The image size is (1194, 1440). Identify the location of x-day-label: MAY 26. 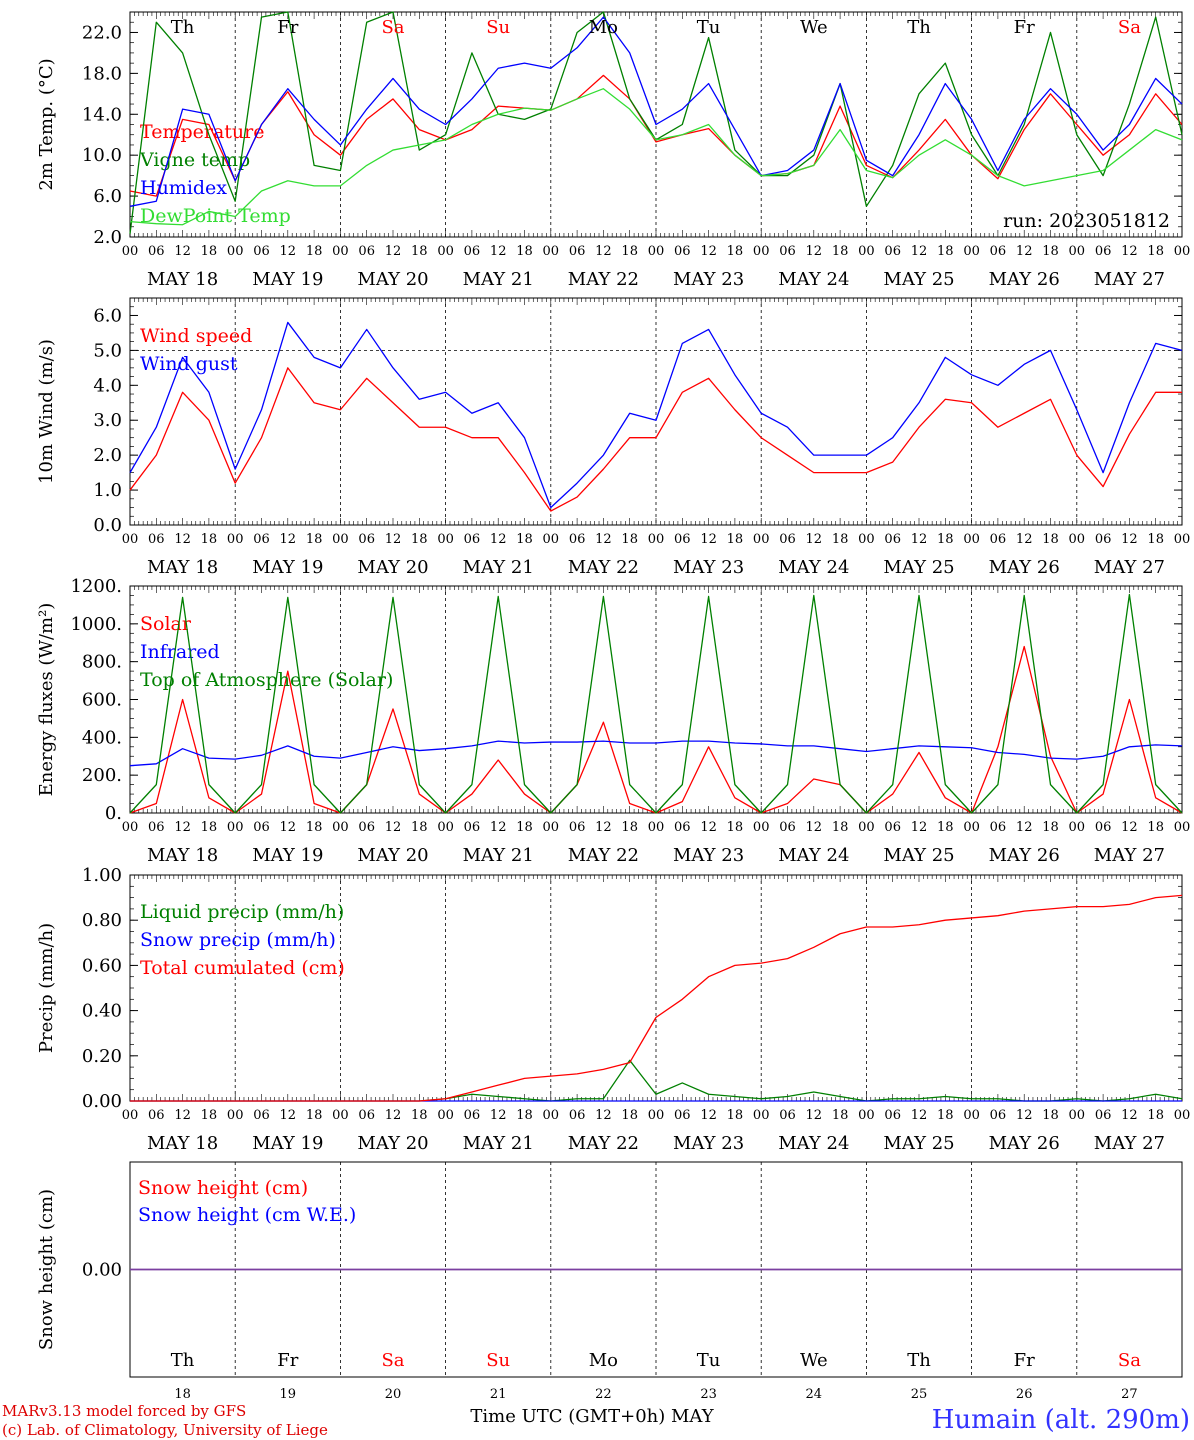
(1024, 855).